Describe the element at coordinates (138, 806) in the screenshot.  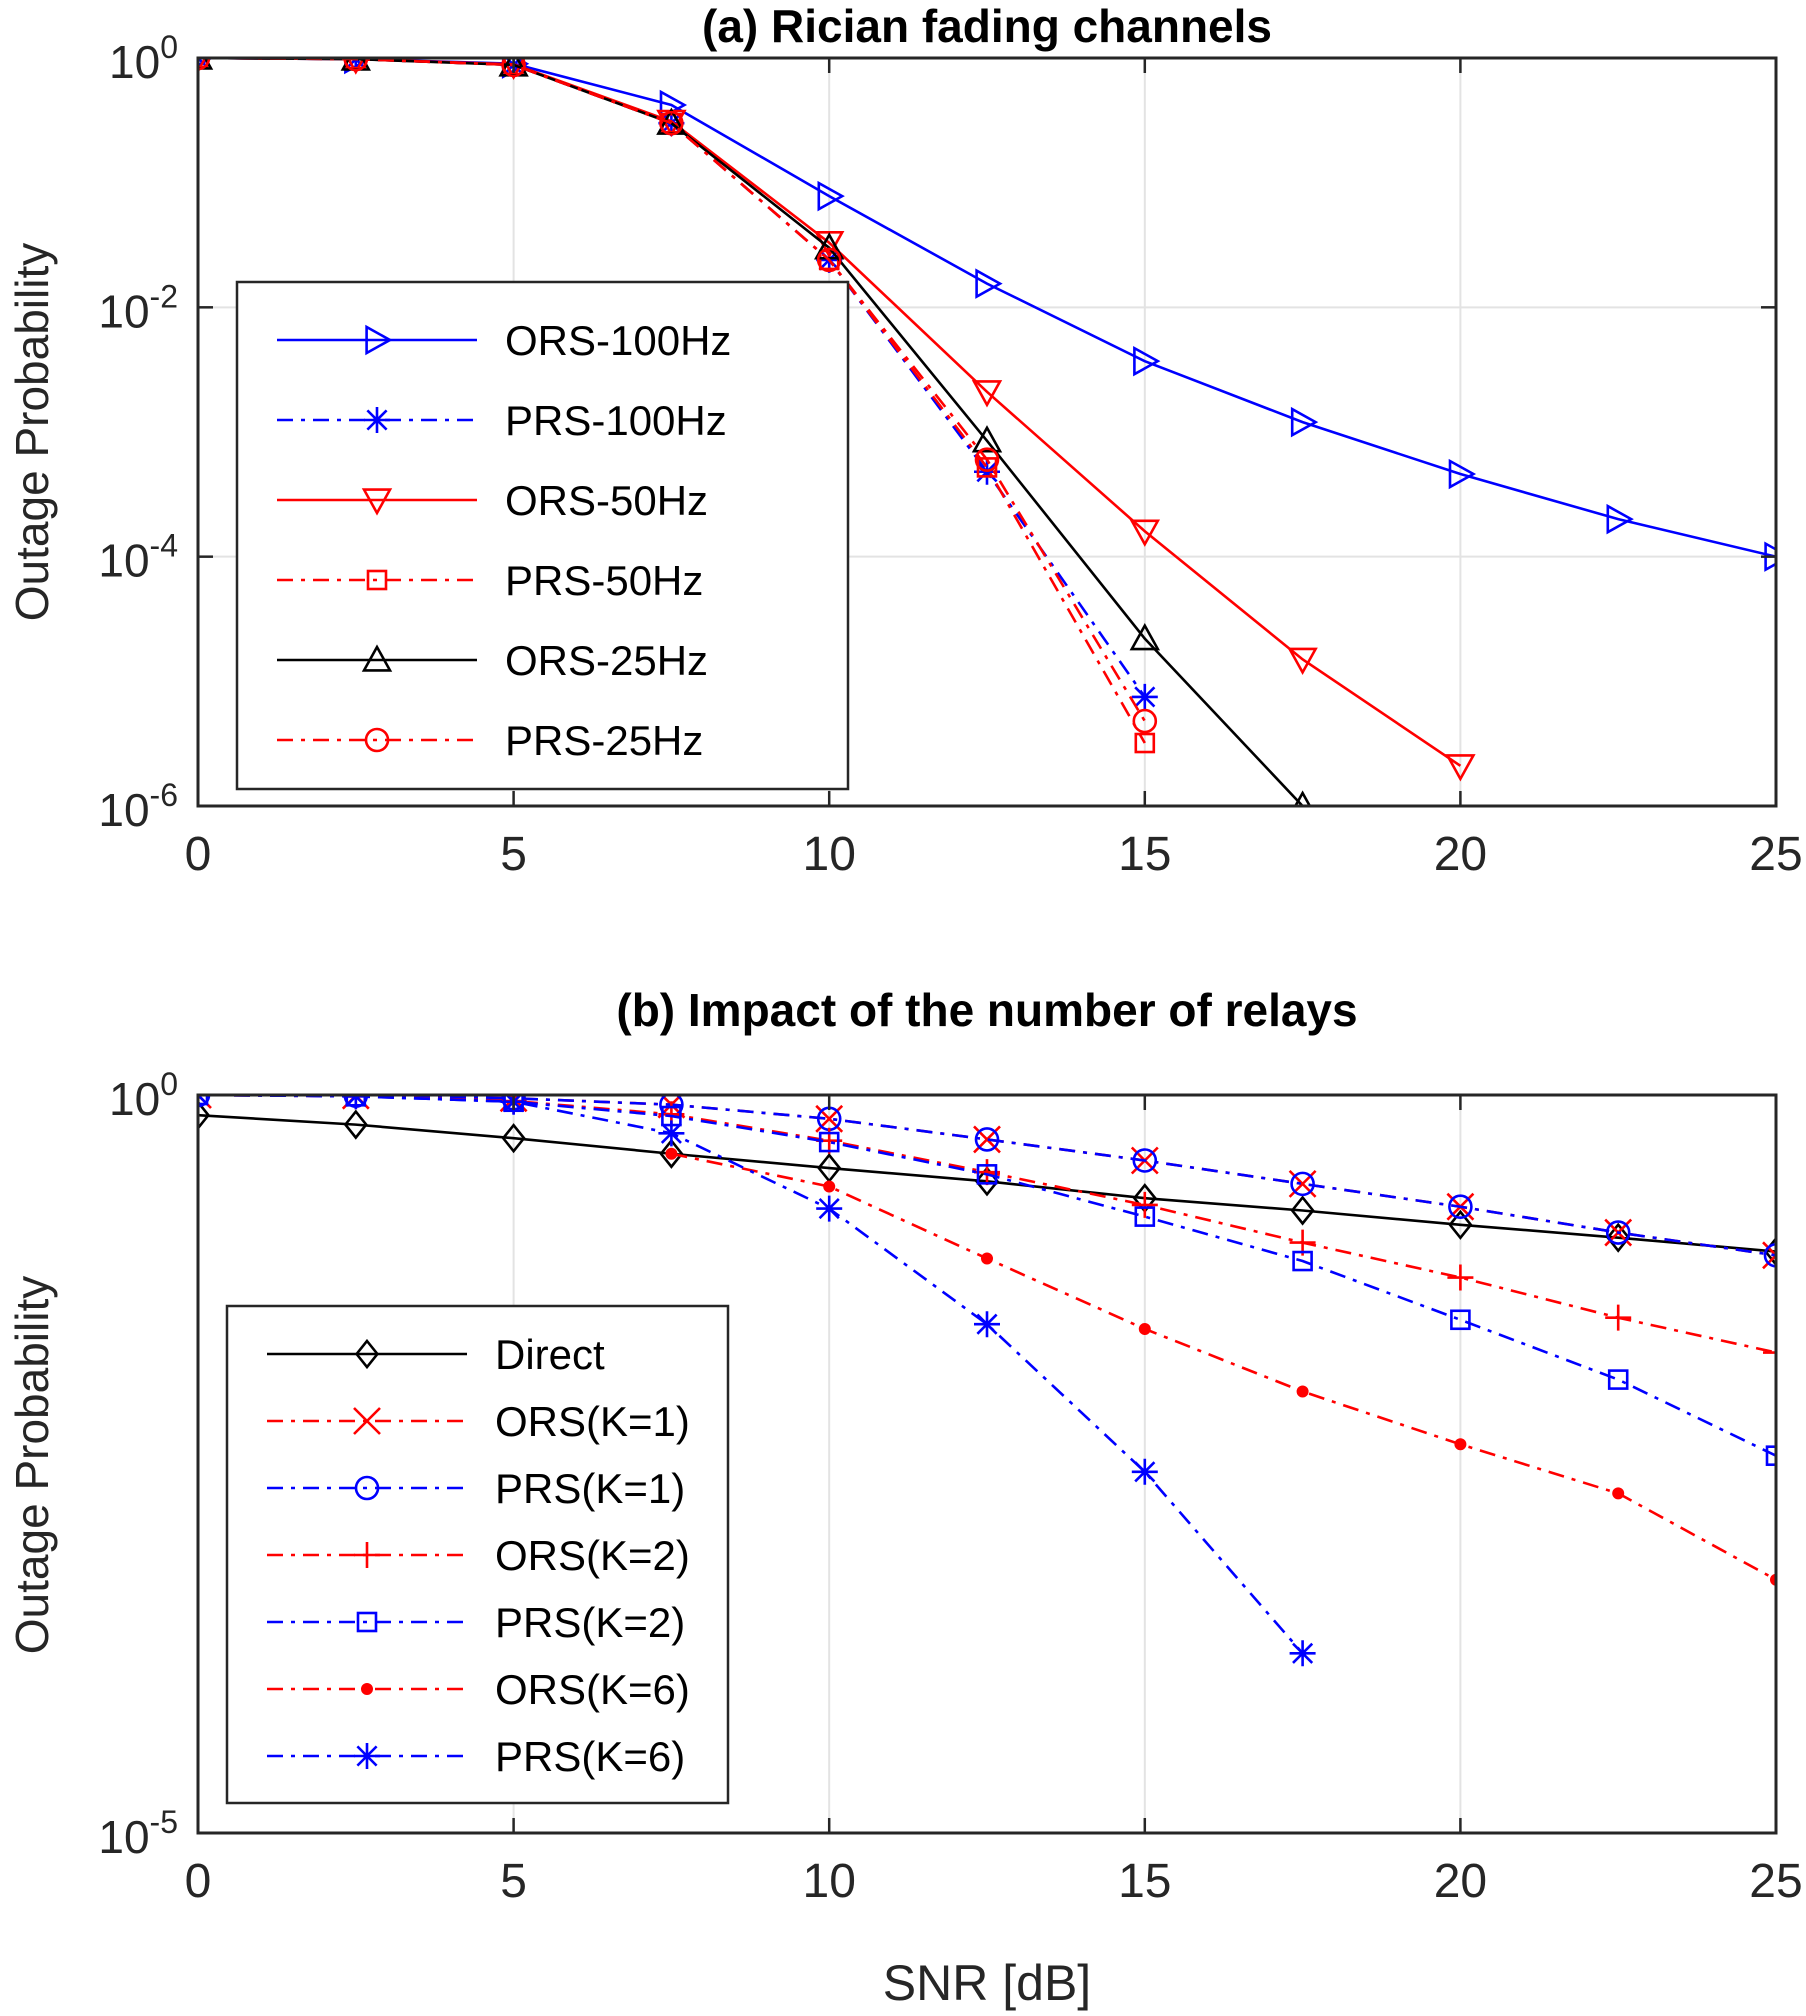
I see `chart-a-ytick-label: 10⁻⁶` at that location.